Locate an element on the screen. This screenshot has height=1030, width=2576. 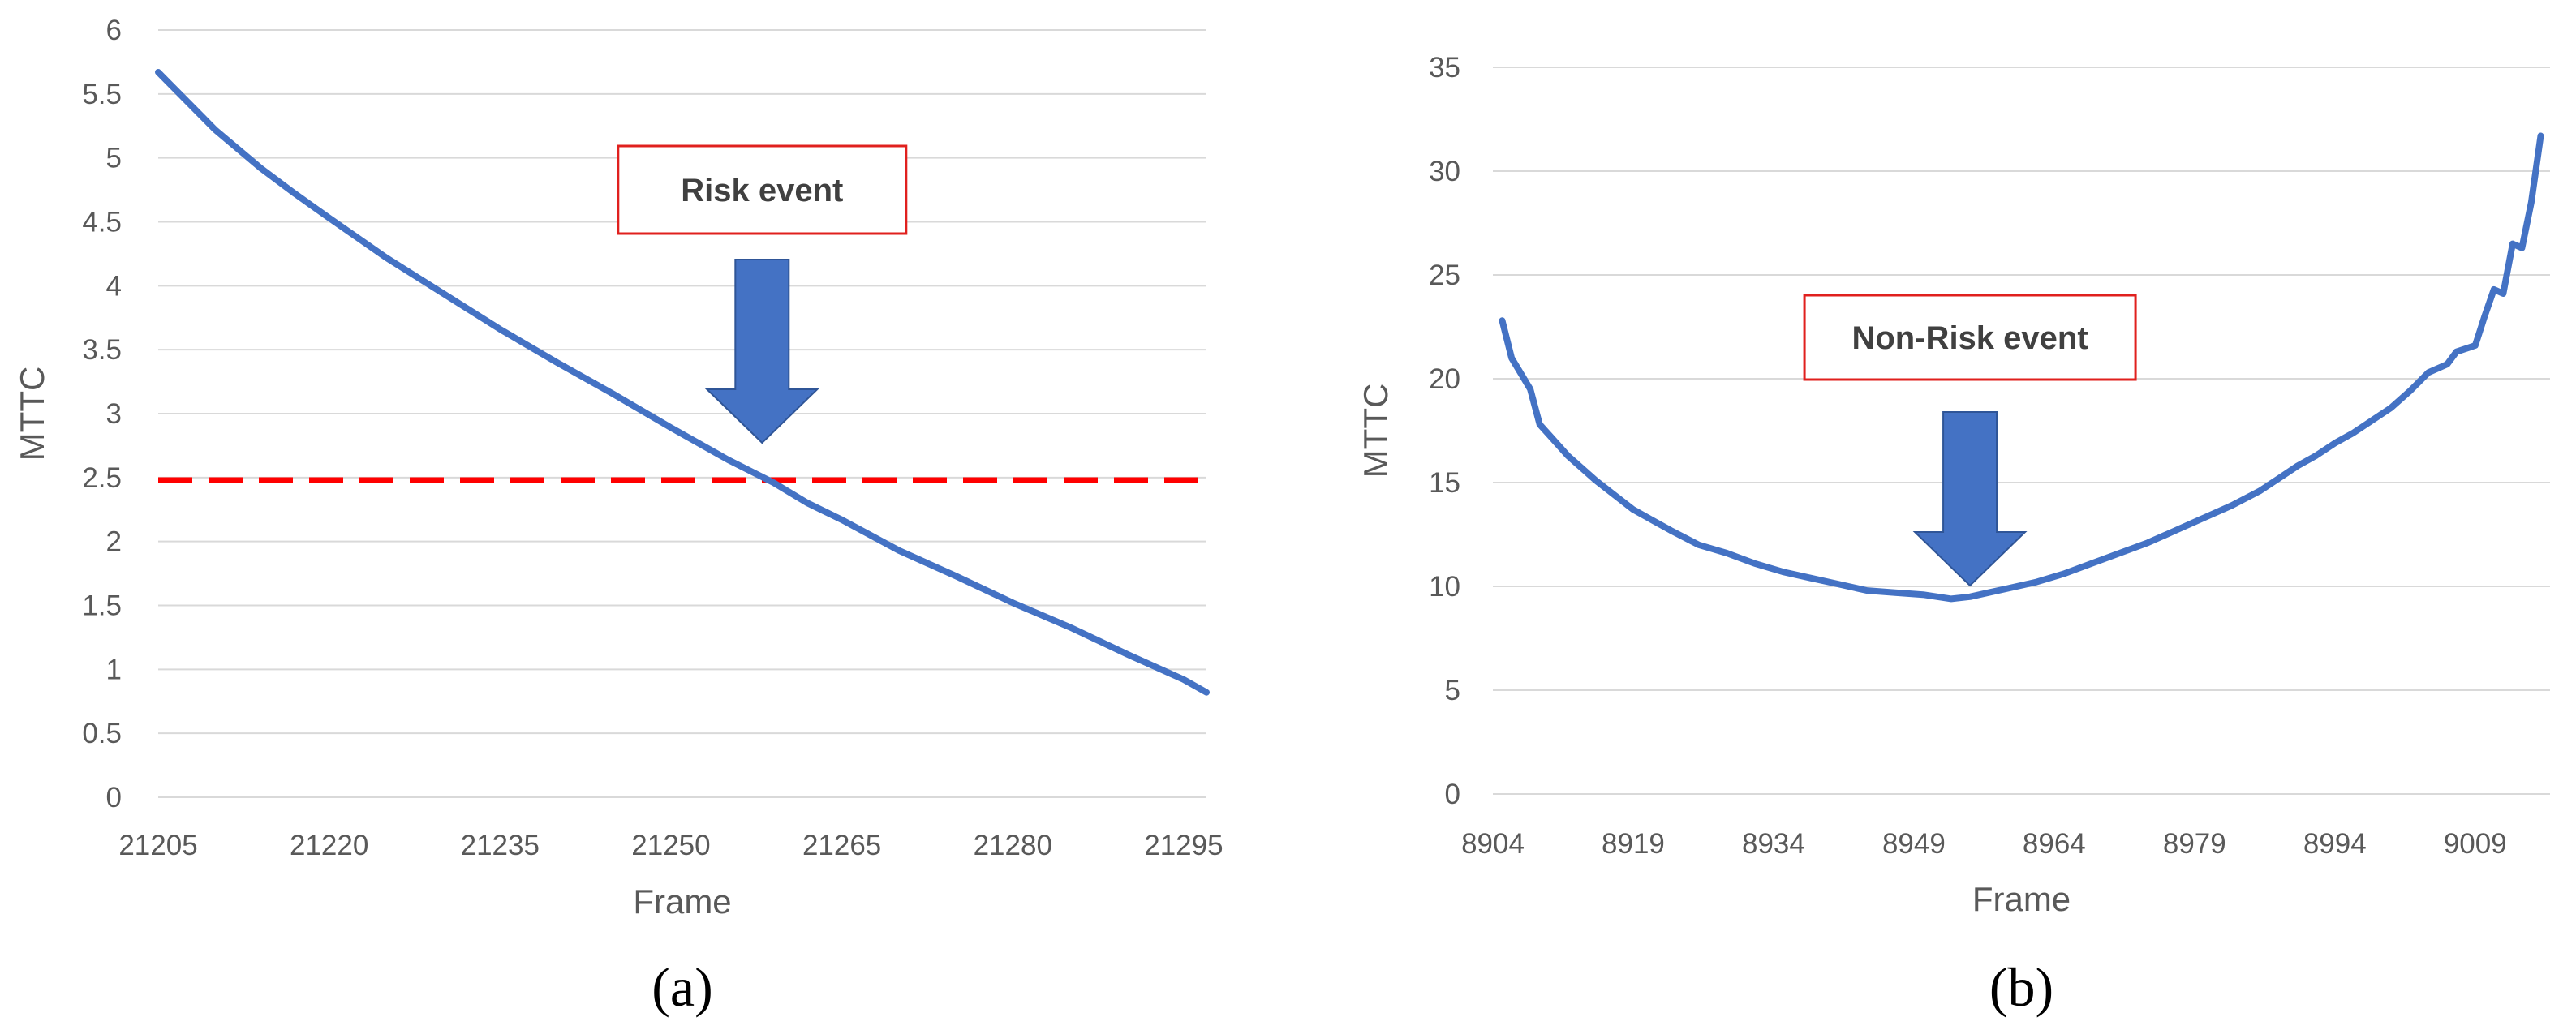
x-tick-label: 21250 is located at coordinates (670, 845).